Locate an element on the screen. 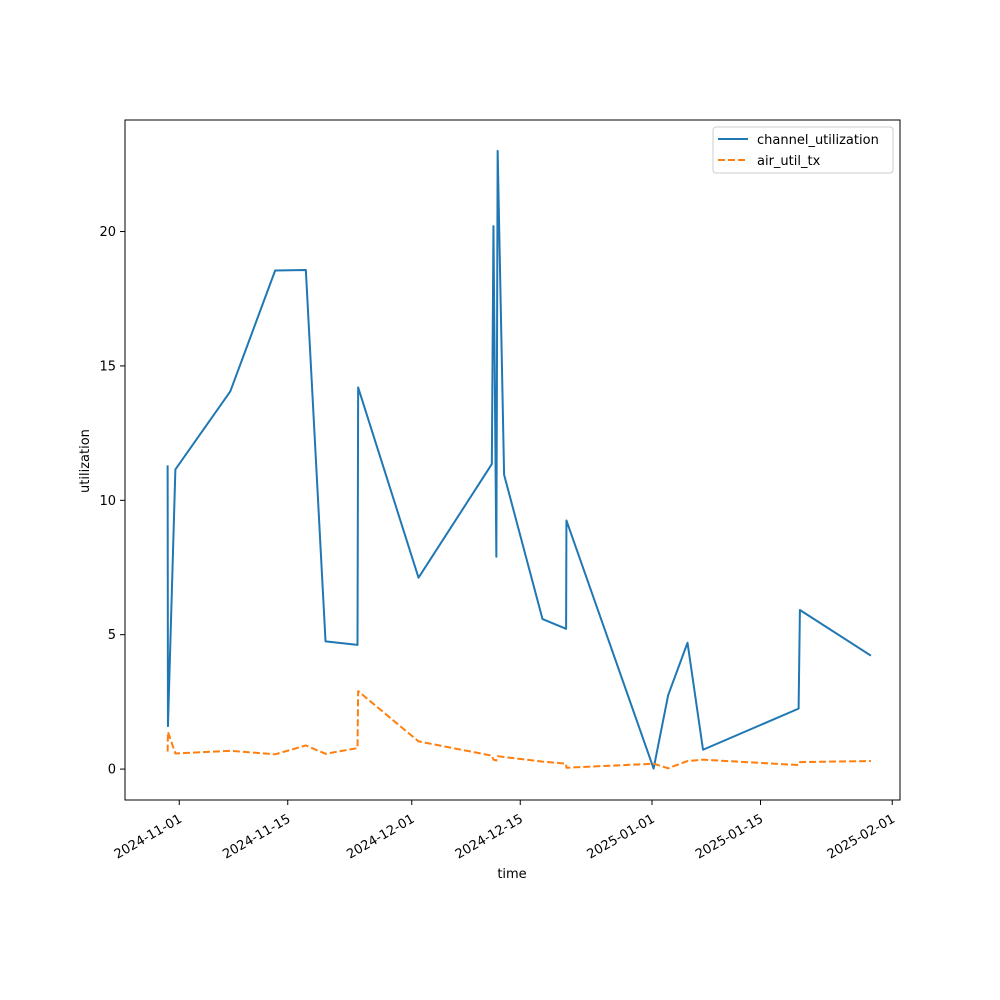  y-axis-label: utilization is located at coordinates (85, 461).